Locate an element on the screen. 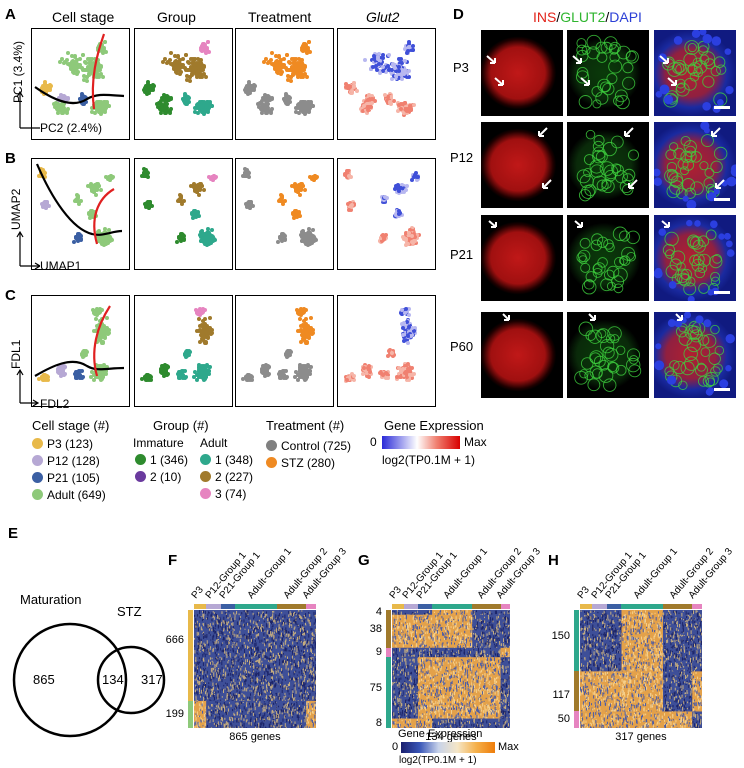  legend-ge-title: Gene Expression is located at coordinates (434, 425).